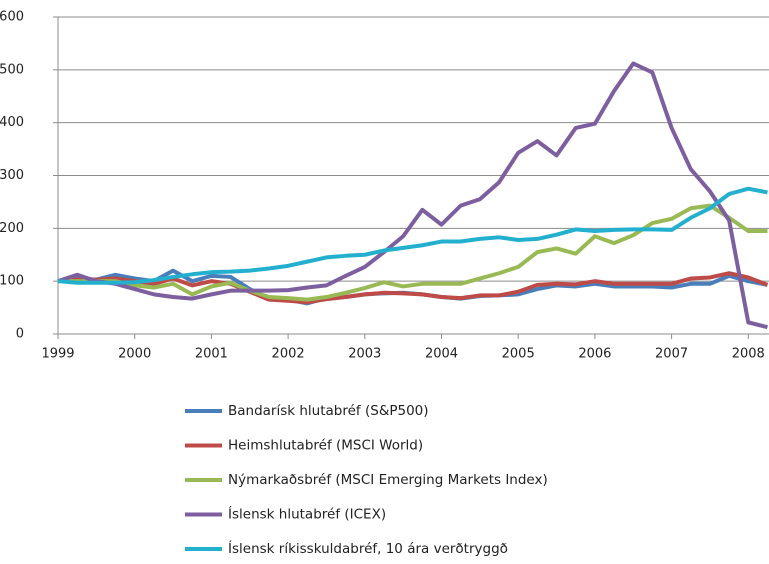 Image resolution: width=769 pixels, height=564 pixels. Describe the element at coordinates (325, 446) in the screenshot. I see `legend-label: Heimshlutabréf (MSCI World)` at that location.